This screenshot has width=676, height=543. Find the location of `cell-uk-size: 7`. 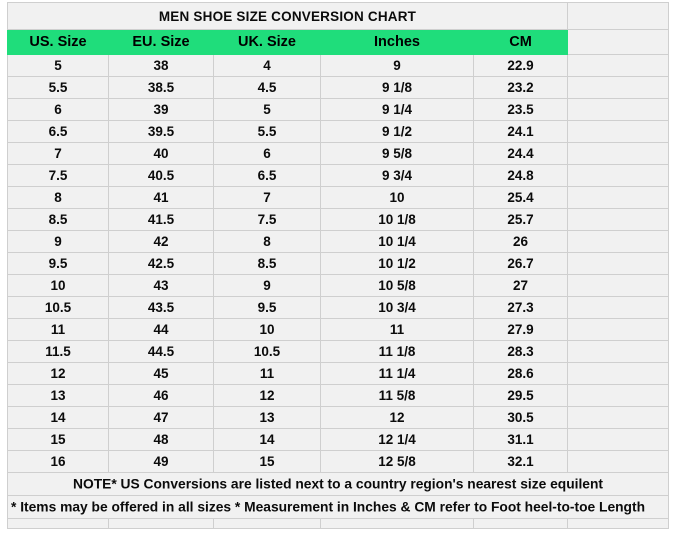

cell-uk-size: 7 is located at coordinates (267, 197).